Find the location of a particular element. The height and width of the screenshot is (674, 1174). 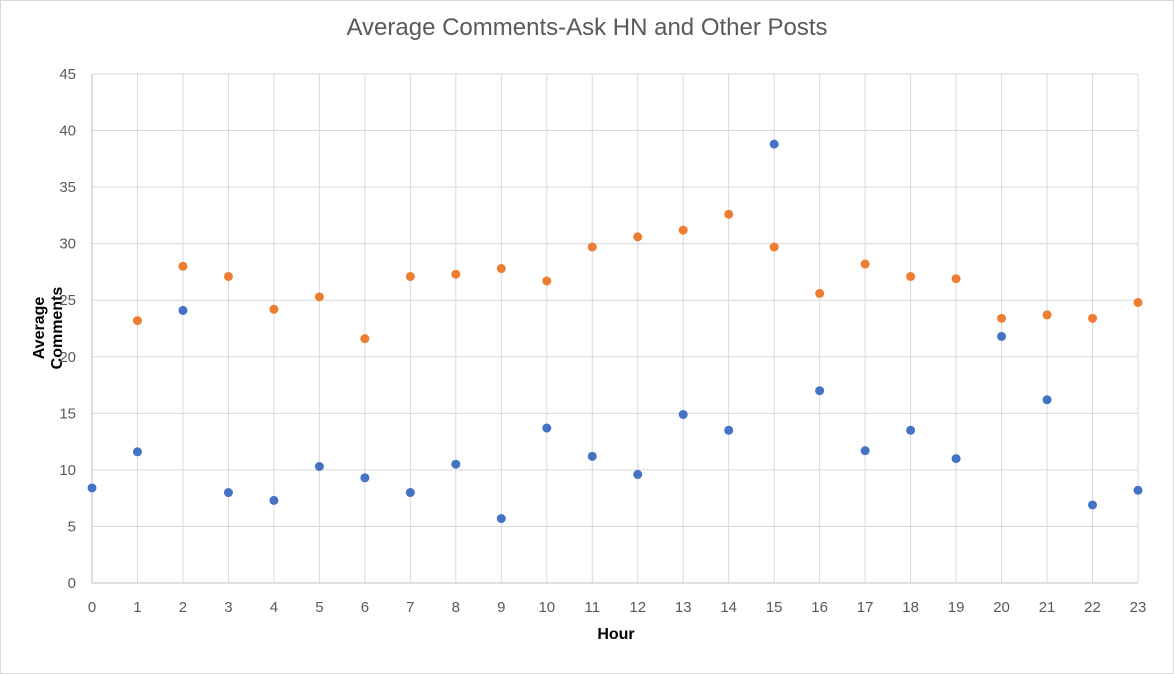

x-tick-label: 12 is located at coordinates (637, 607).